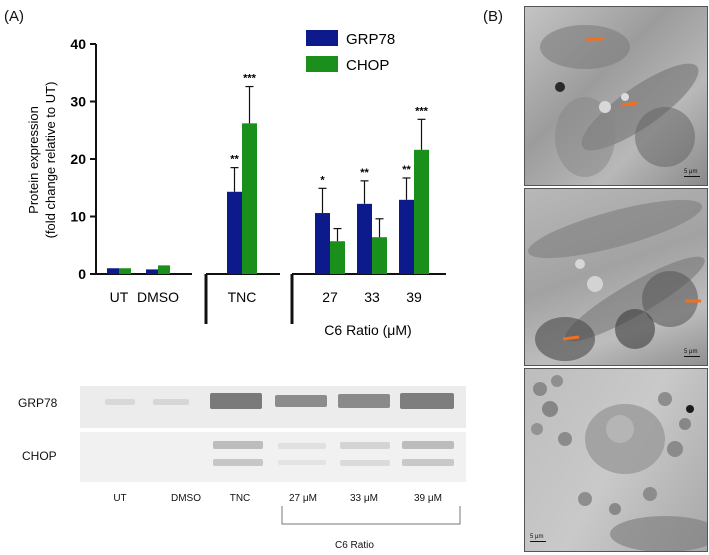 The height and width of the screenshot is (555, 709). Describe the element at coordinates (78, 44) in the screenshot. I see `y-tick-label: 40` at that location.